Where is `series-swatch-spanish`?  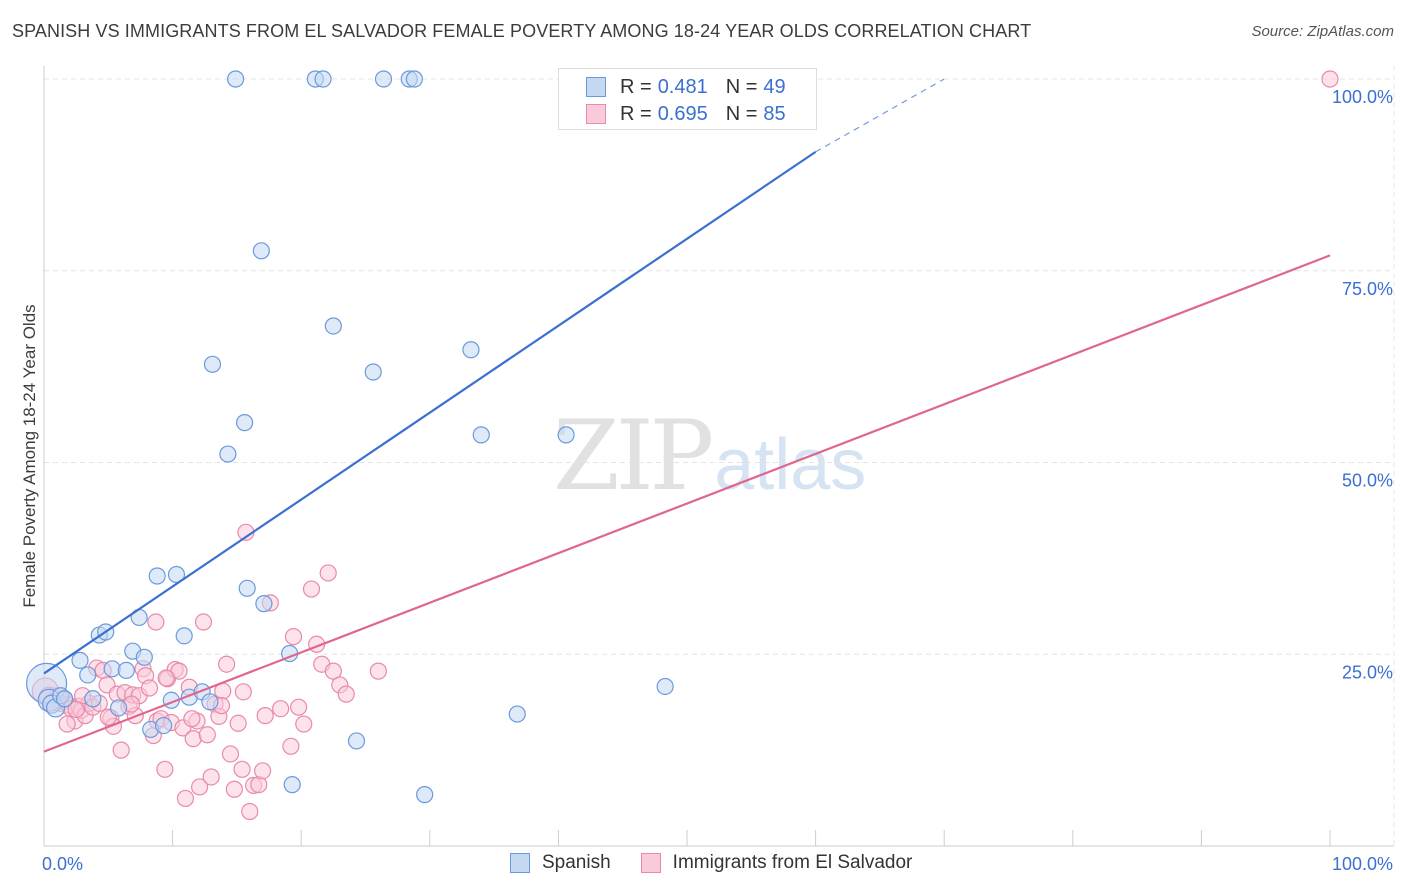 series-swatch-spanish is located at coordinates (520, 863).